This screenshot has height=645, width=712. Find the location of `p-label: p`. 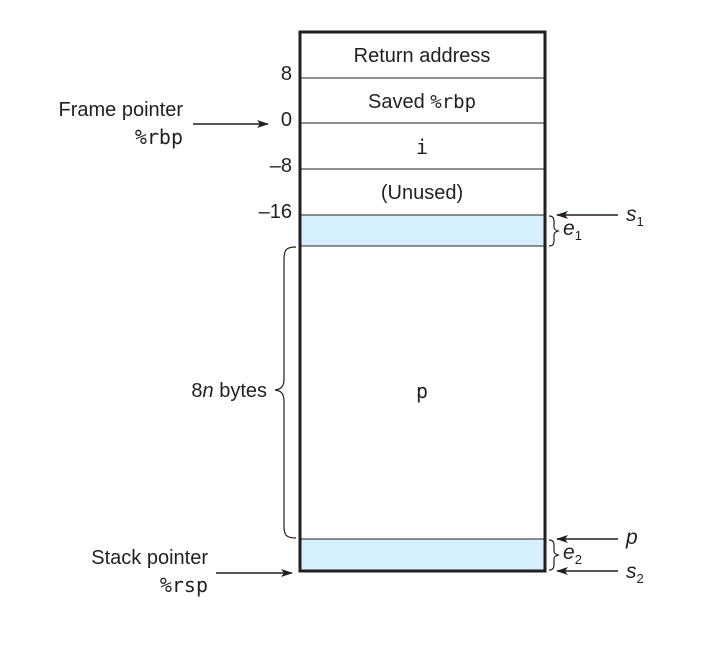

p-label: p is located at coordinates (631, 537).